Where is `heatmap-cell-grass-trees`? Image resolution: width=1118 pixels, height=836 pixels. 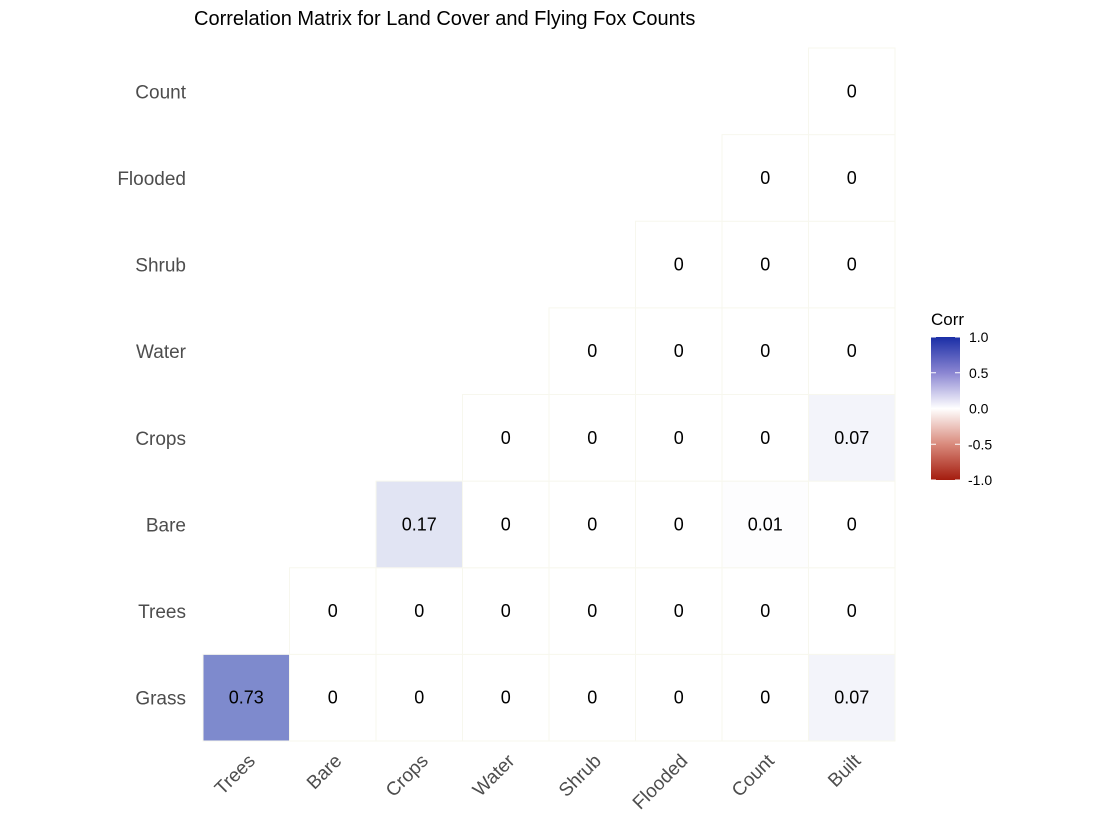 heatmap-cell-grass-trees is located at coordinates (246, 697).